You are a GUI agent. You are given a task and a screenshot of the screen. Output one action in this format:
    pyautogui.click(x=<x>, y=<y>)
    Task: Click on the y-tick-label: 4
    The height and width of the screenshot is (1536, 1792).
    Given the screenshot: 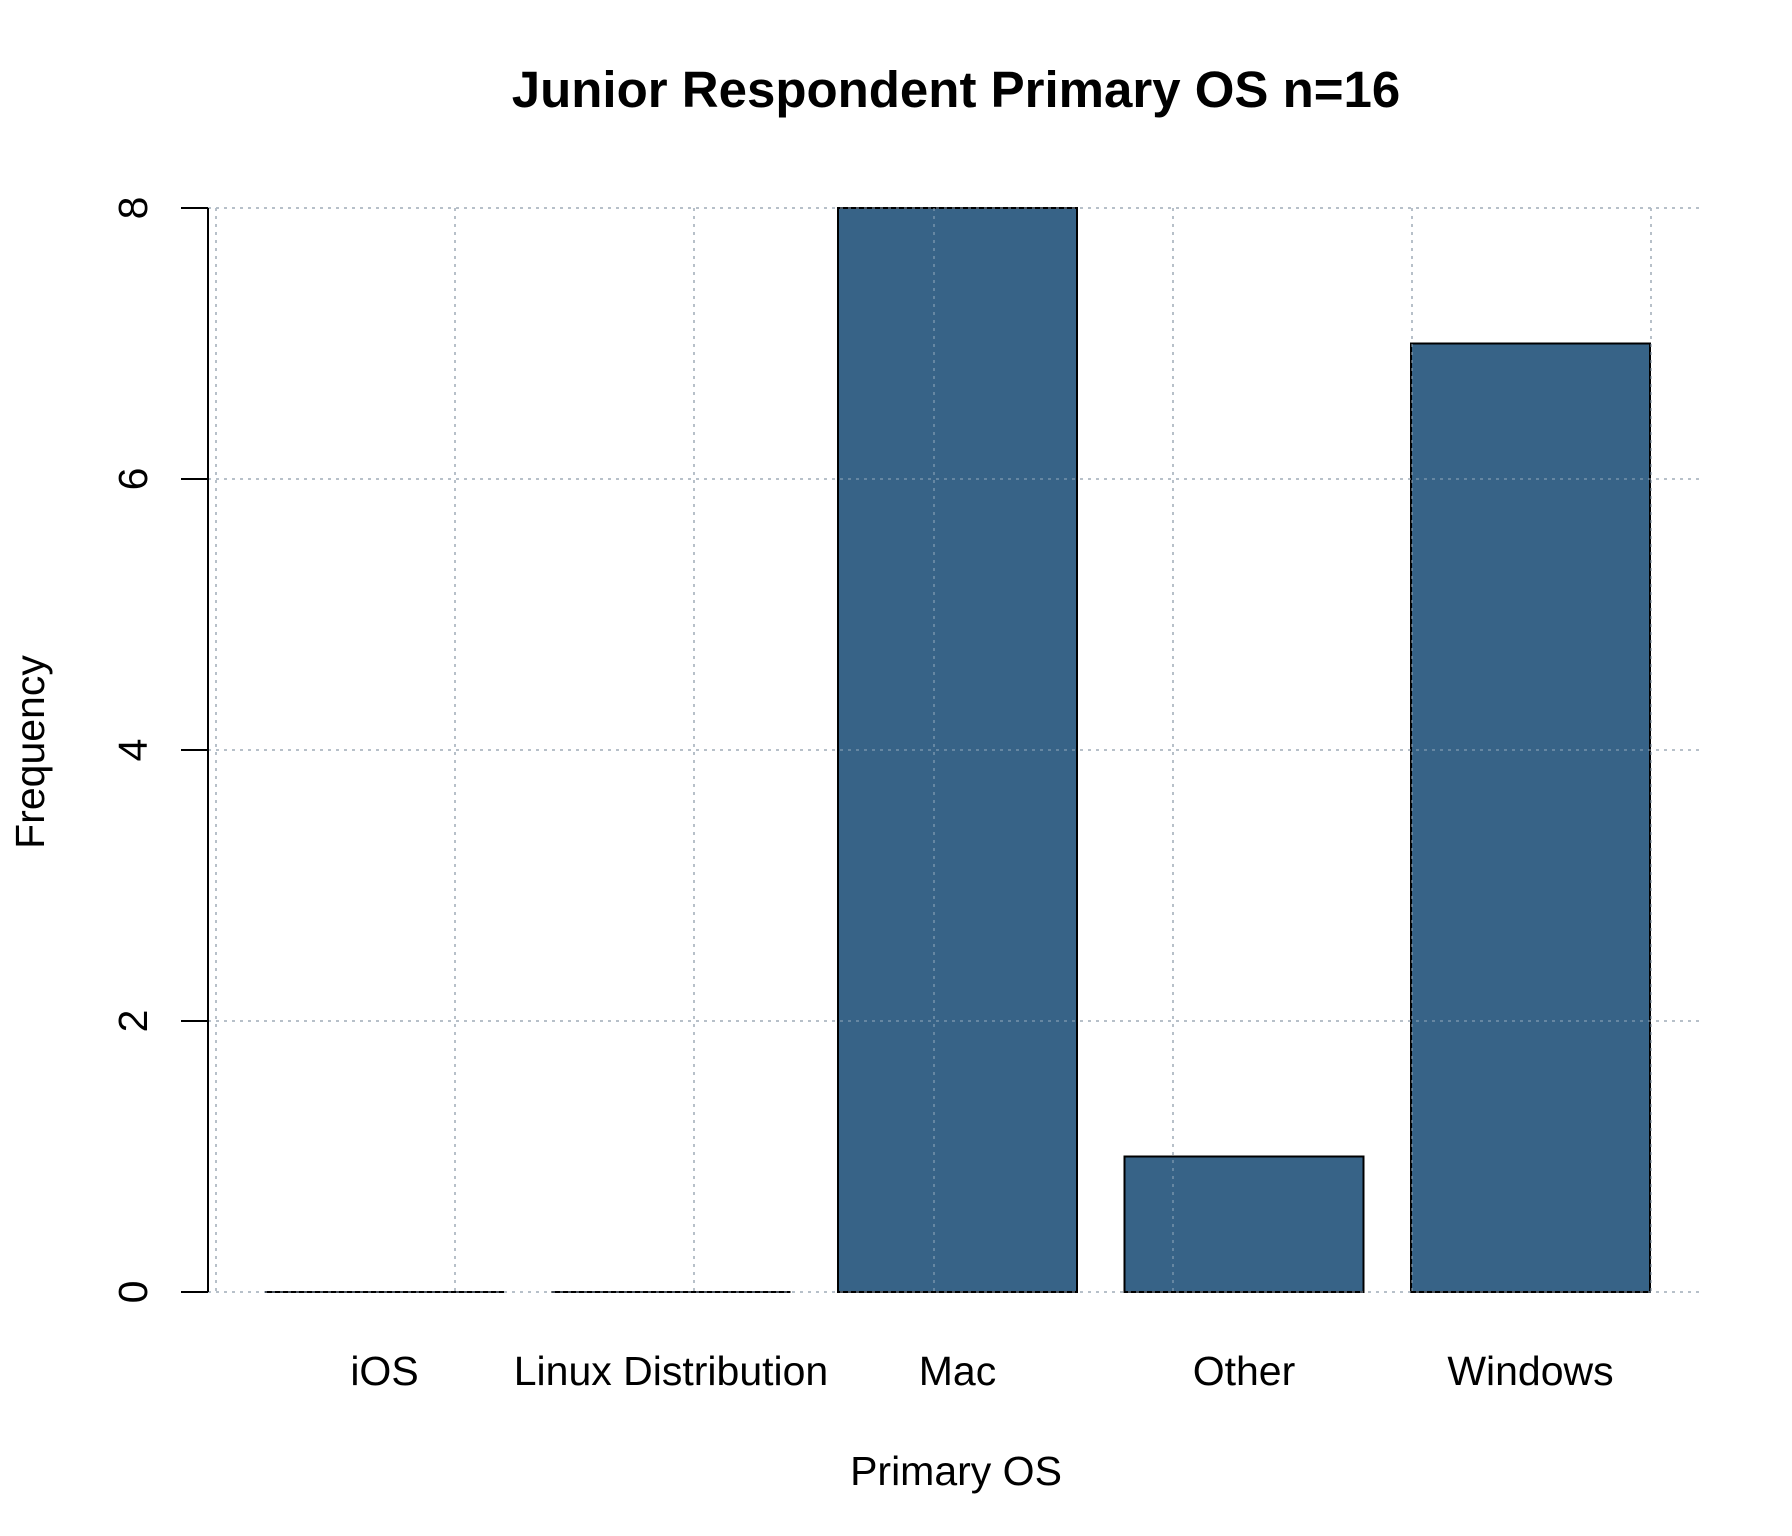 What is the action you would take?
    pyautogui.click(x=133, y=750)
    